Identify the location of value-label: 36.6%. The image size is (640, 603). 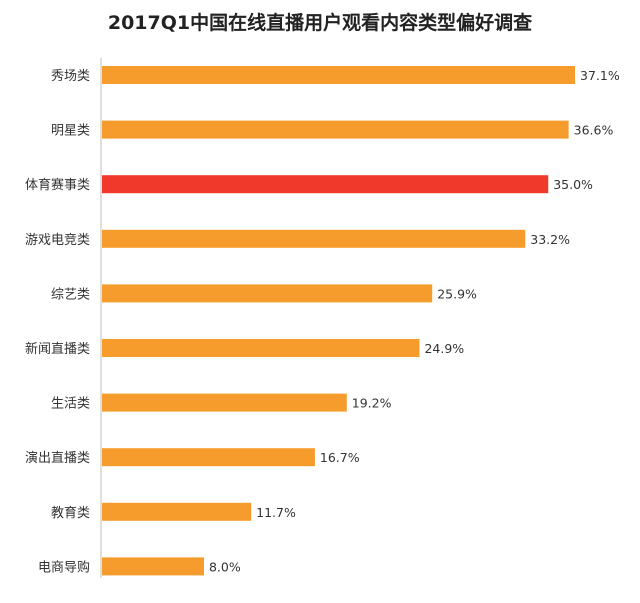
(594, 130).